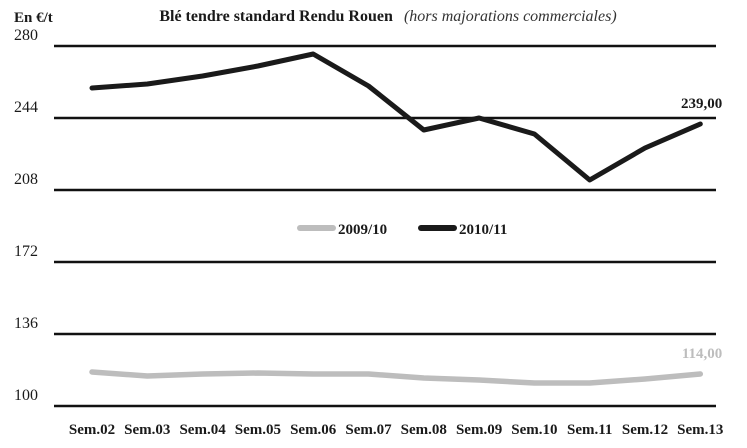 This screenshot has width=747, height=448. Describe the element at coordinates (258, 430) in the screenshot. I see `x-tick-label: Sem.05` at that location.